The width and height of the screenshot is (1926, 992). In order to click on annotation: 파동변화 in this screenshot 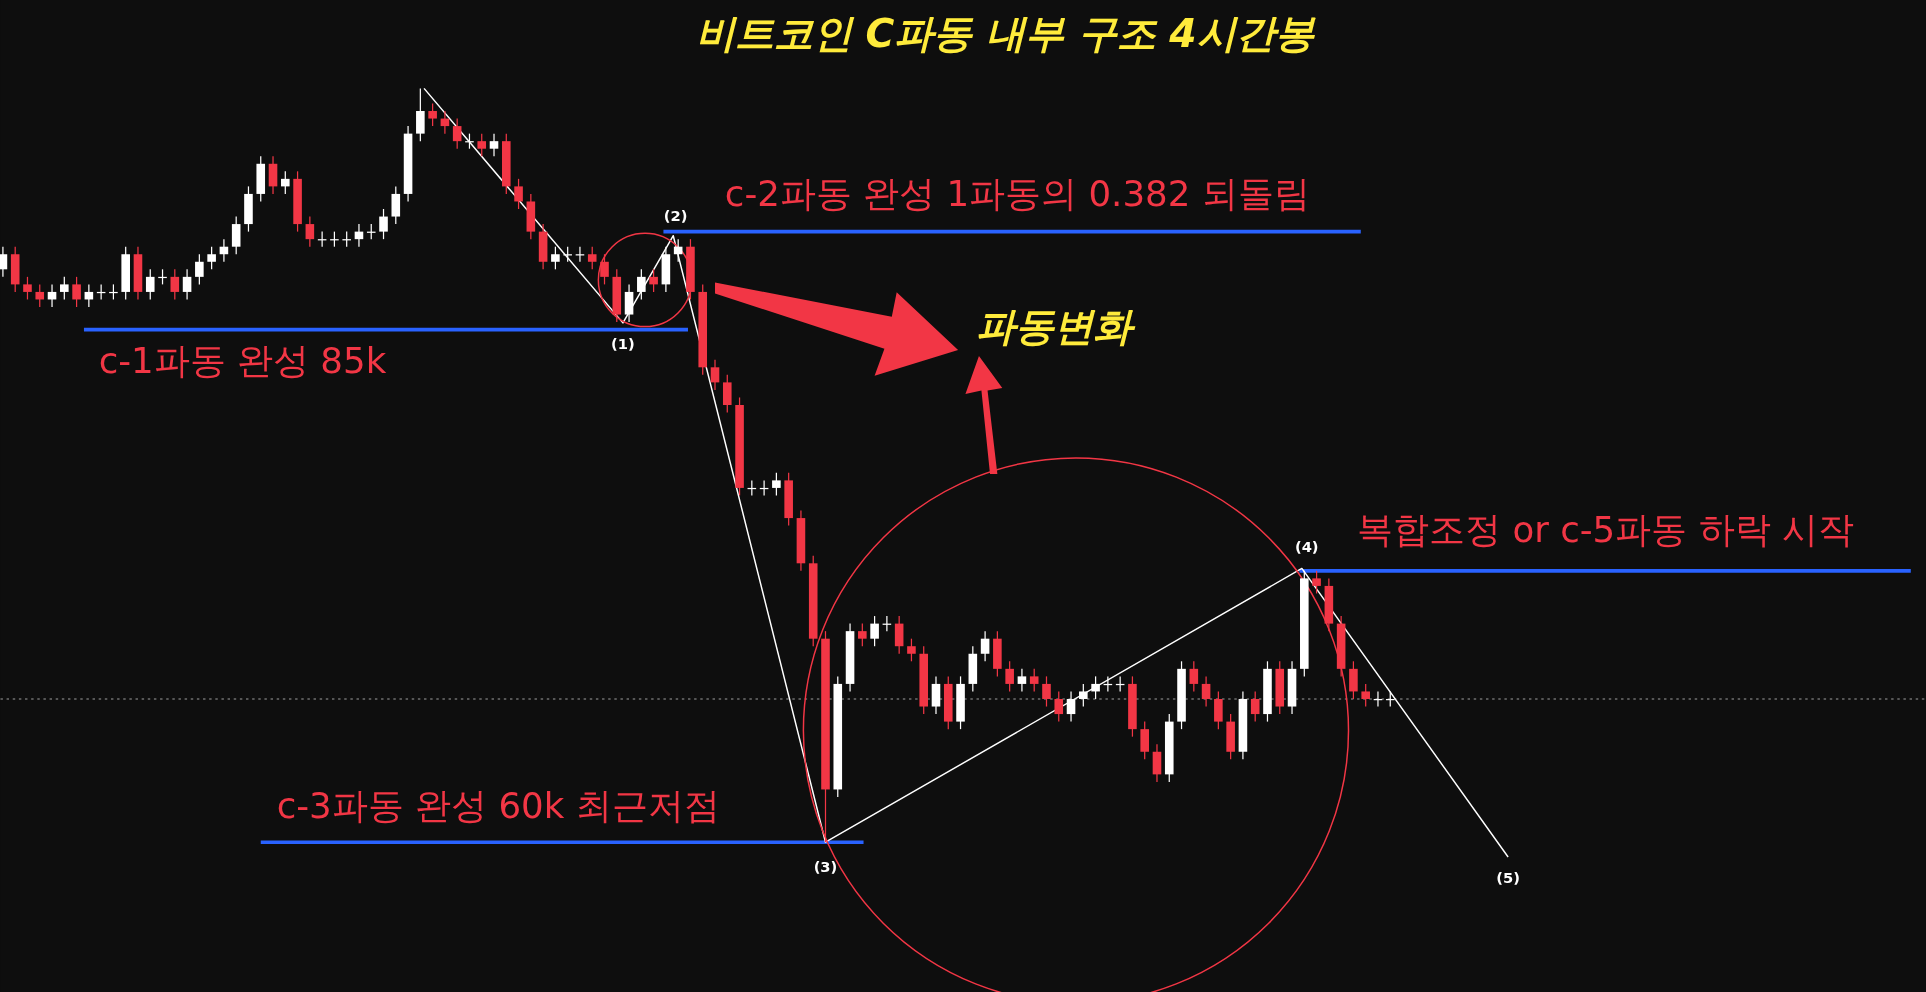, I will do `click(1055, 326)`.